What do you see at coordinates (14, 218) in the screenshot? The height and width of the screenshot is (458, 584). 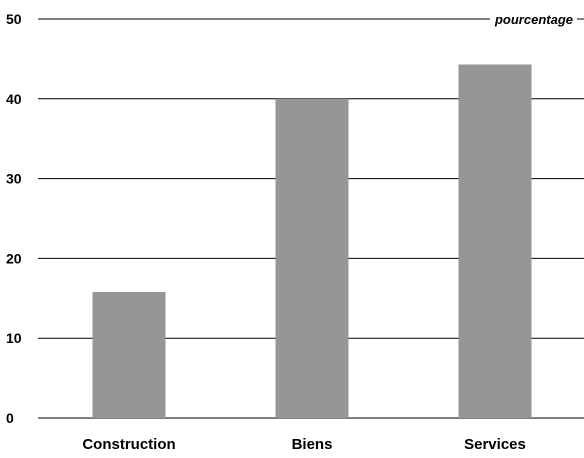 I see `y-axis-ticks: 0 10 20 30 40 50` at bounding box center [14, 218].